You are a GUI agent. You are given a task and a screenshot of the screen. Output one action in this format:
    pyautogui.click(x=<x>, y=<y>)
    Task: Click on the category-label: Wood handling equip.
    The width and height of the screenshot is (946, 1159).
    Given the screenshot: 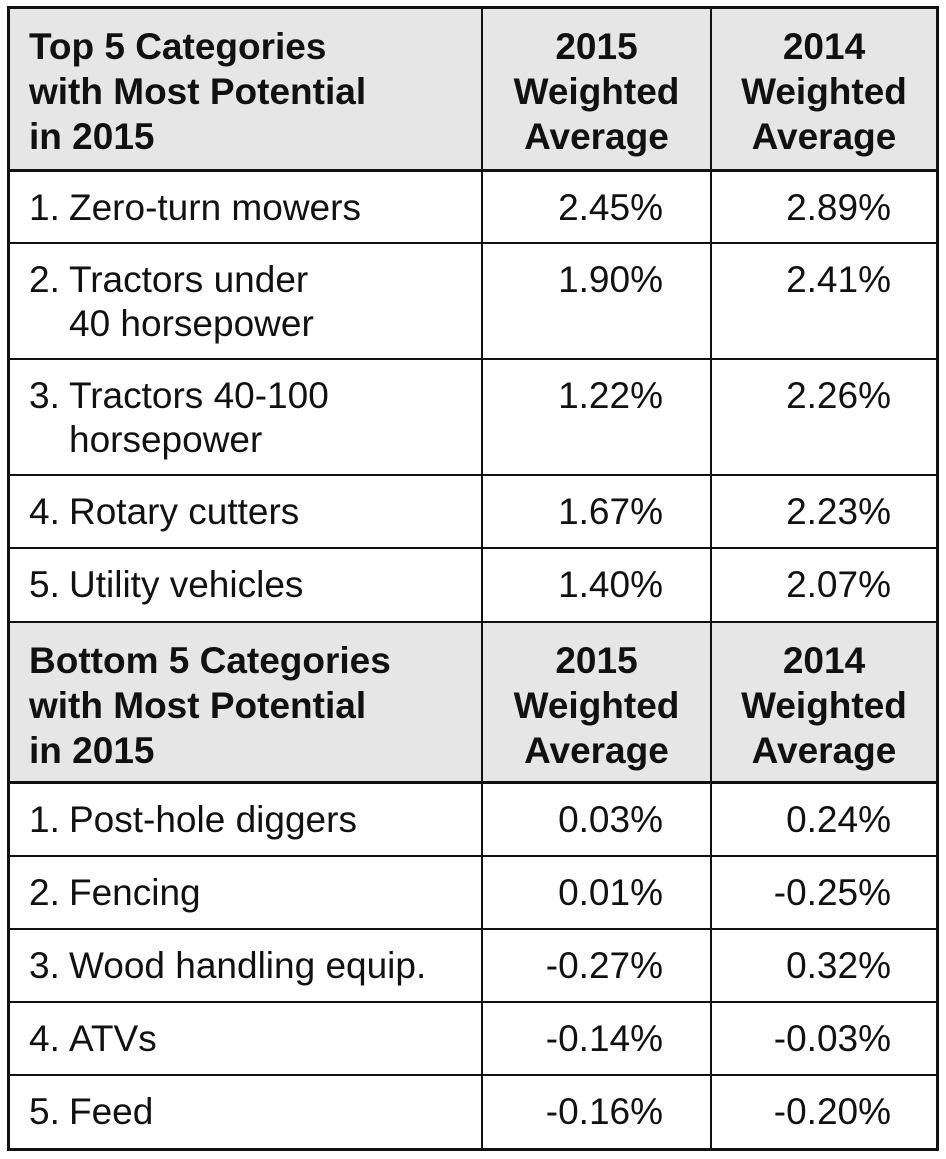 What is the action you would take?
    pyautogui.click(x=247, y=966)
    